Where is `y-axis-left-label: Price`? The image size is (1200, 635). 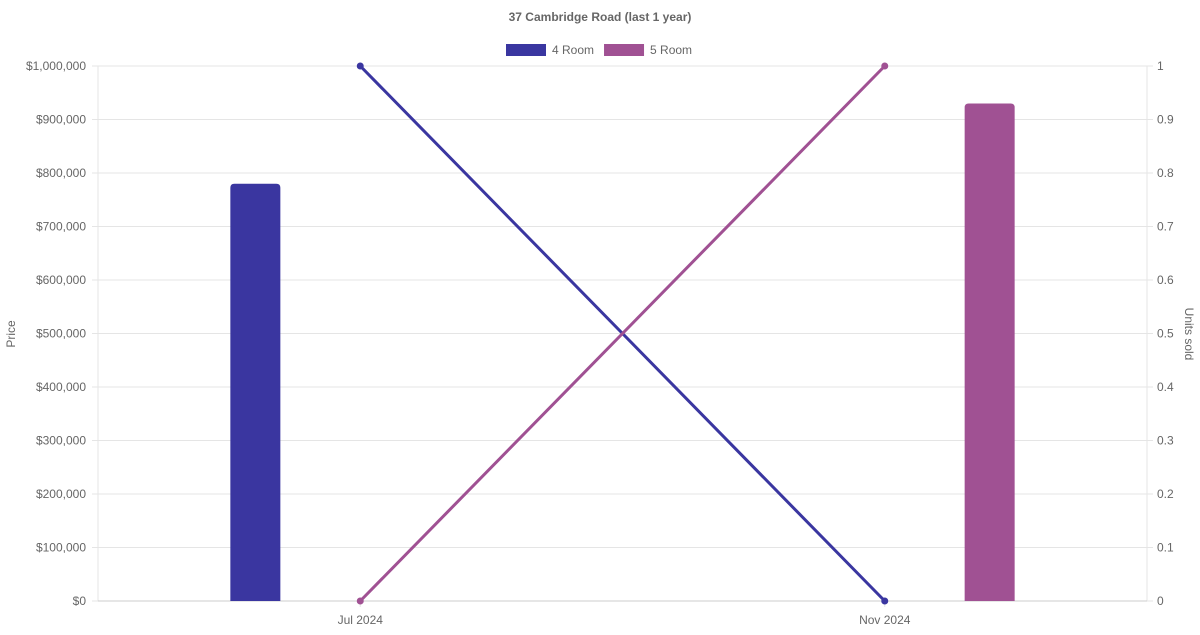
y-axis-left-label: Price is located at coordinates (11, 334).